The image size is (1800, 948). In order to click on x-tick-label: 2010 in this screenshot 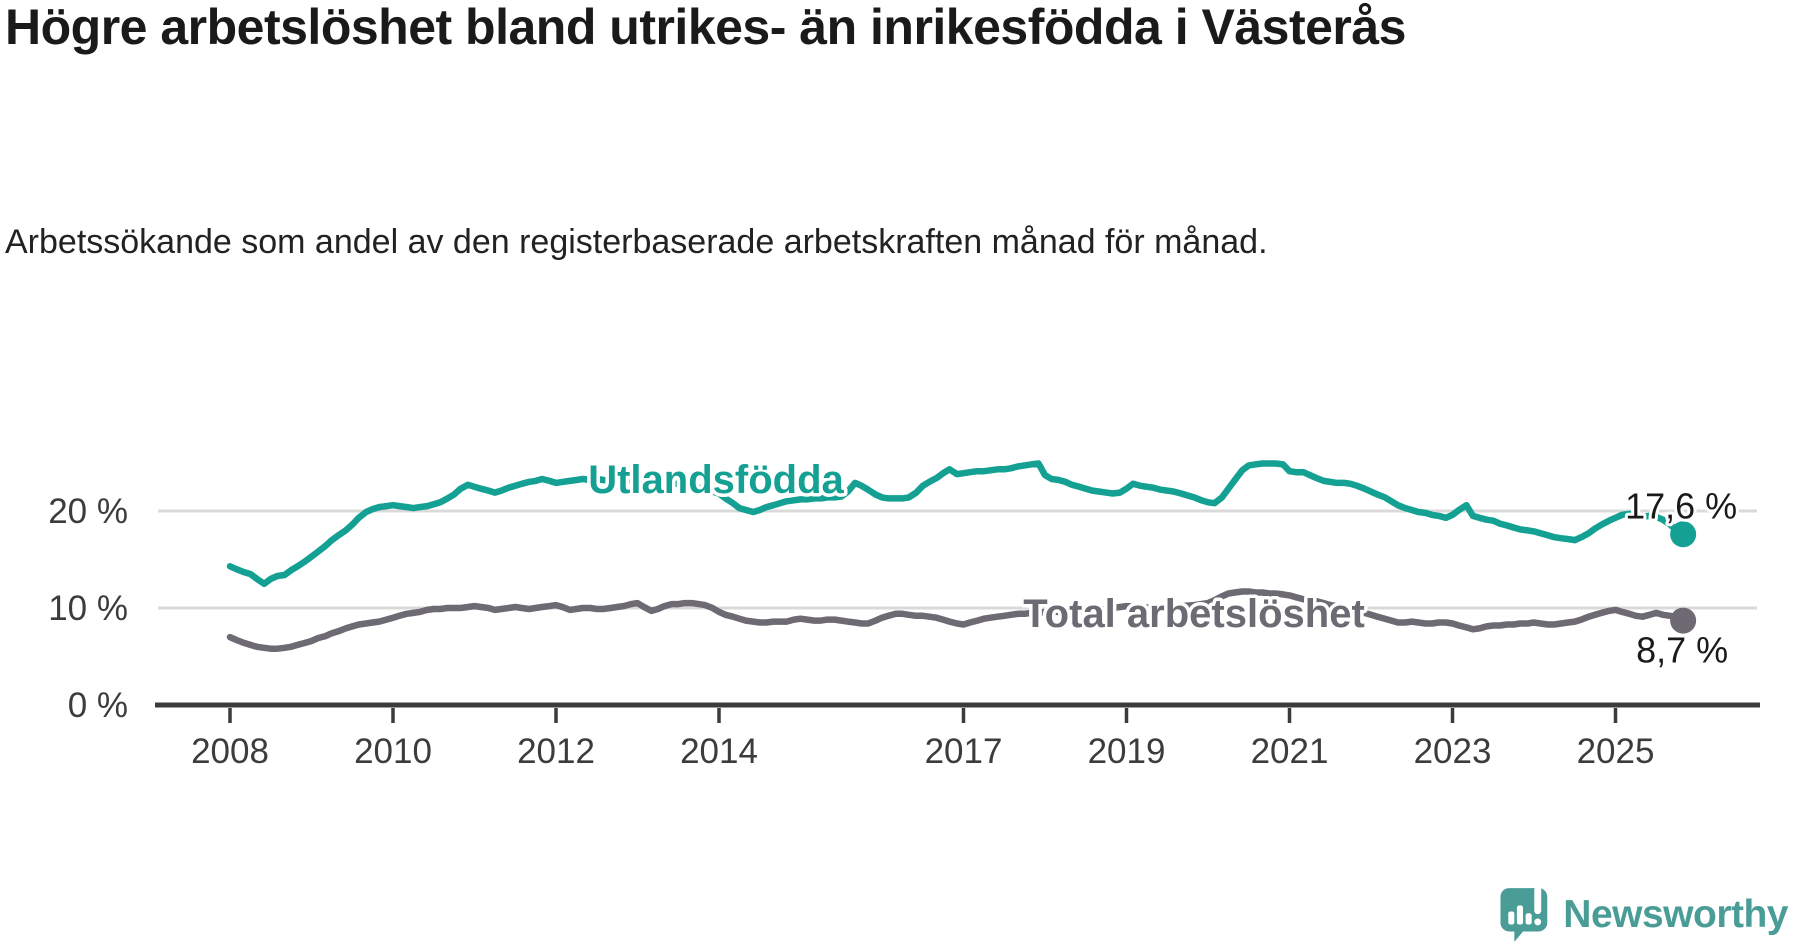, I will do `click(393, 751)`.